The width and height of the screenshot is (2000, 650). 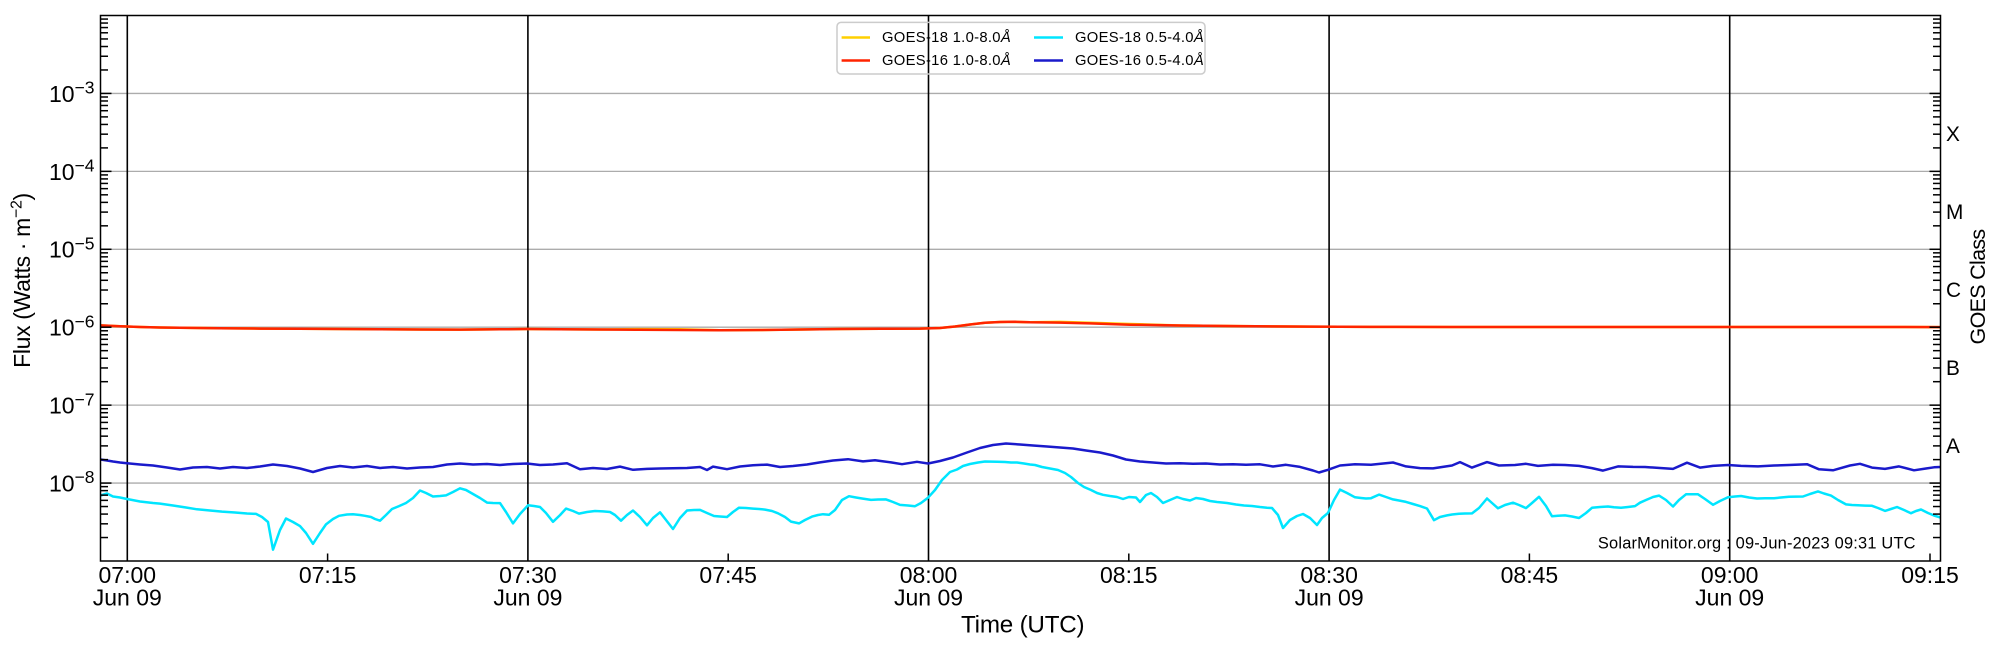 I want to click on svg-text: A, so click(x=1953, y=446).